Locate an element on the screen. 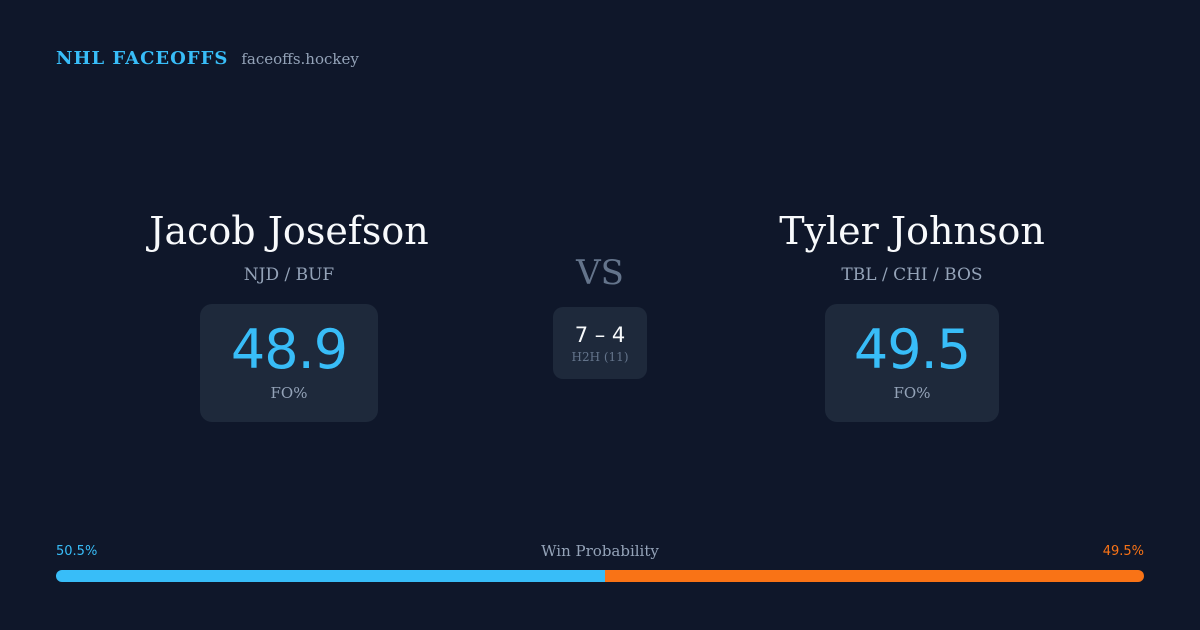  head-to-head-card: 7 – 4 H2H (11) is located at coordinates (600, 343).